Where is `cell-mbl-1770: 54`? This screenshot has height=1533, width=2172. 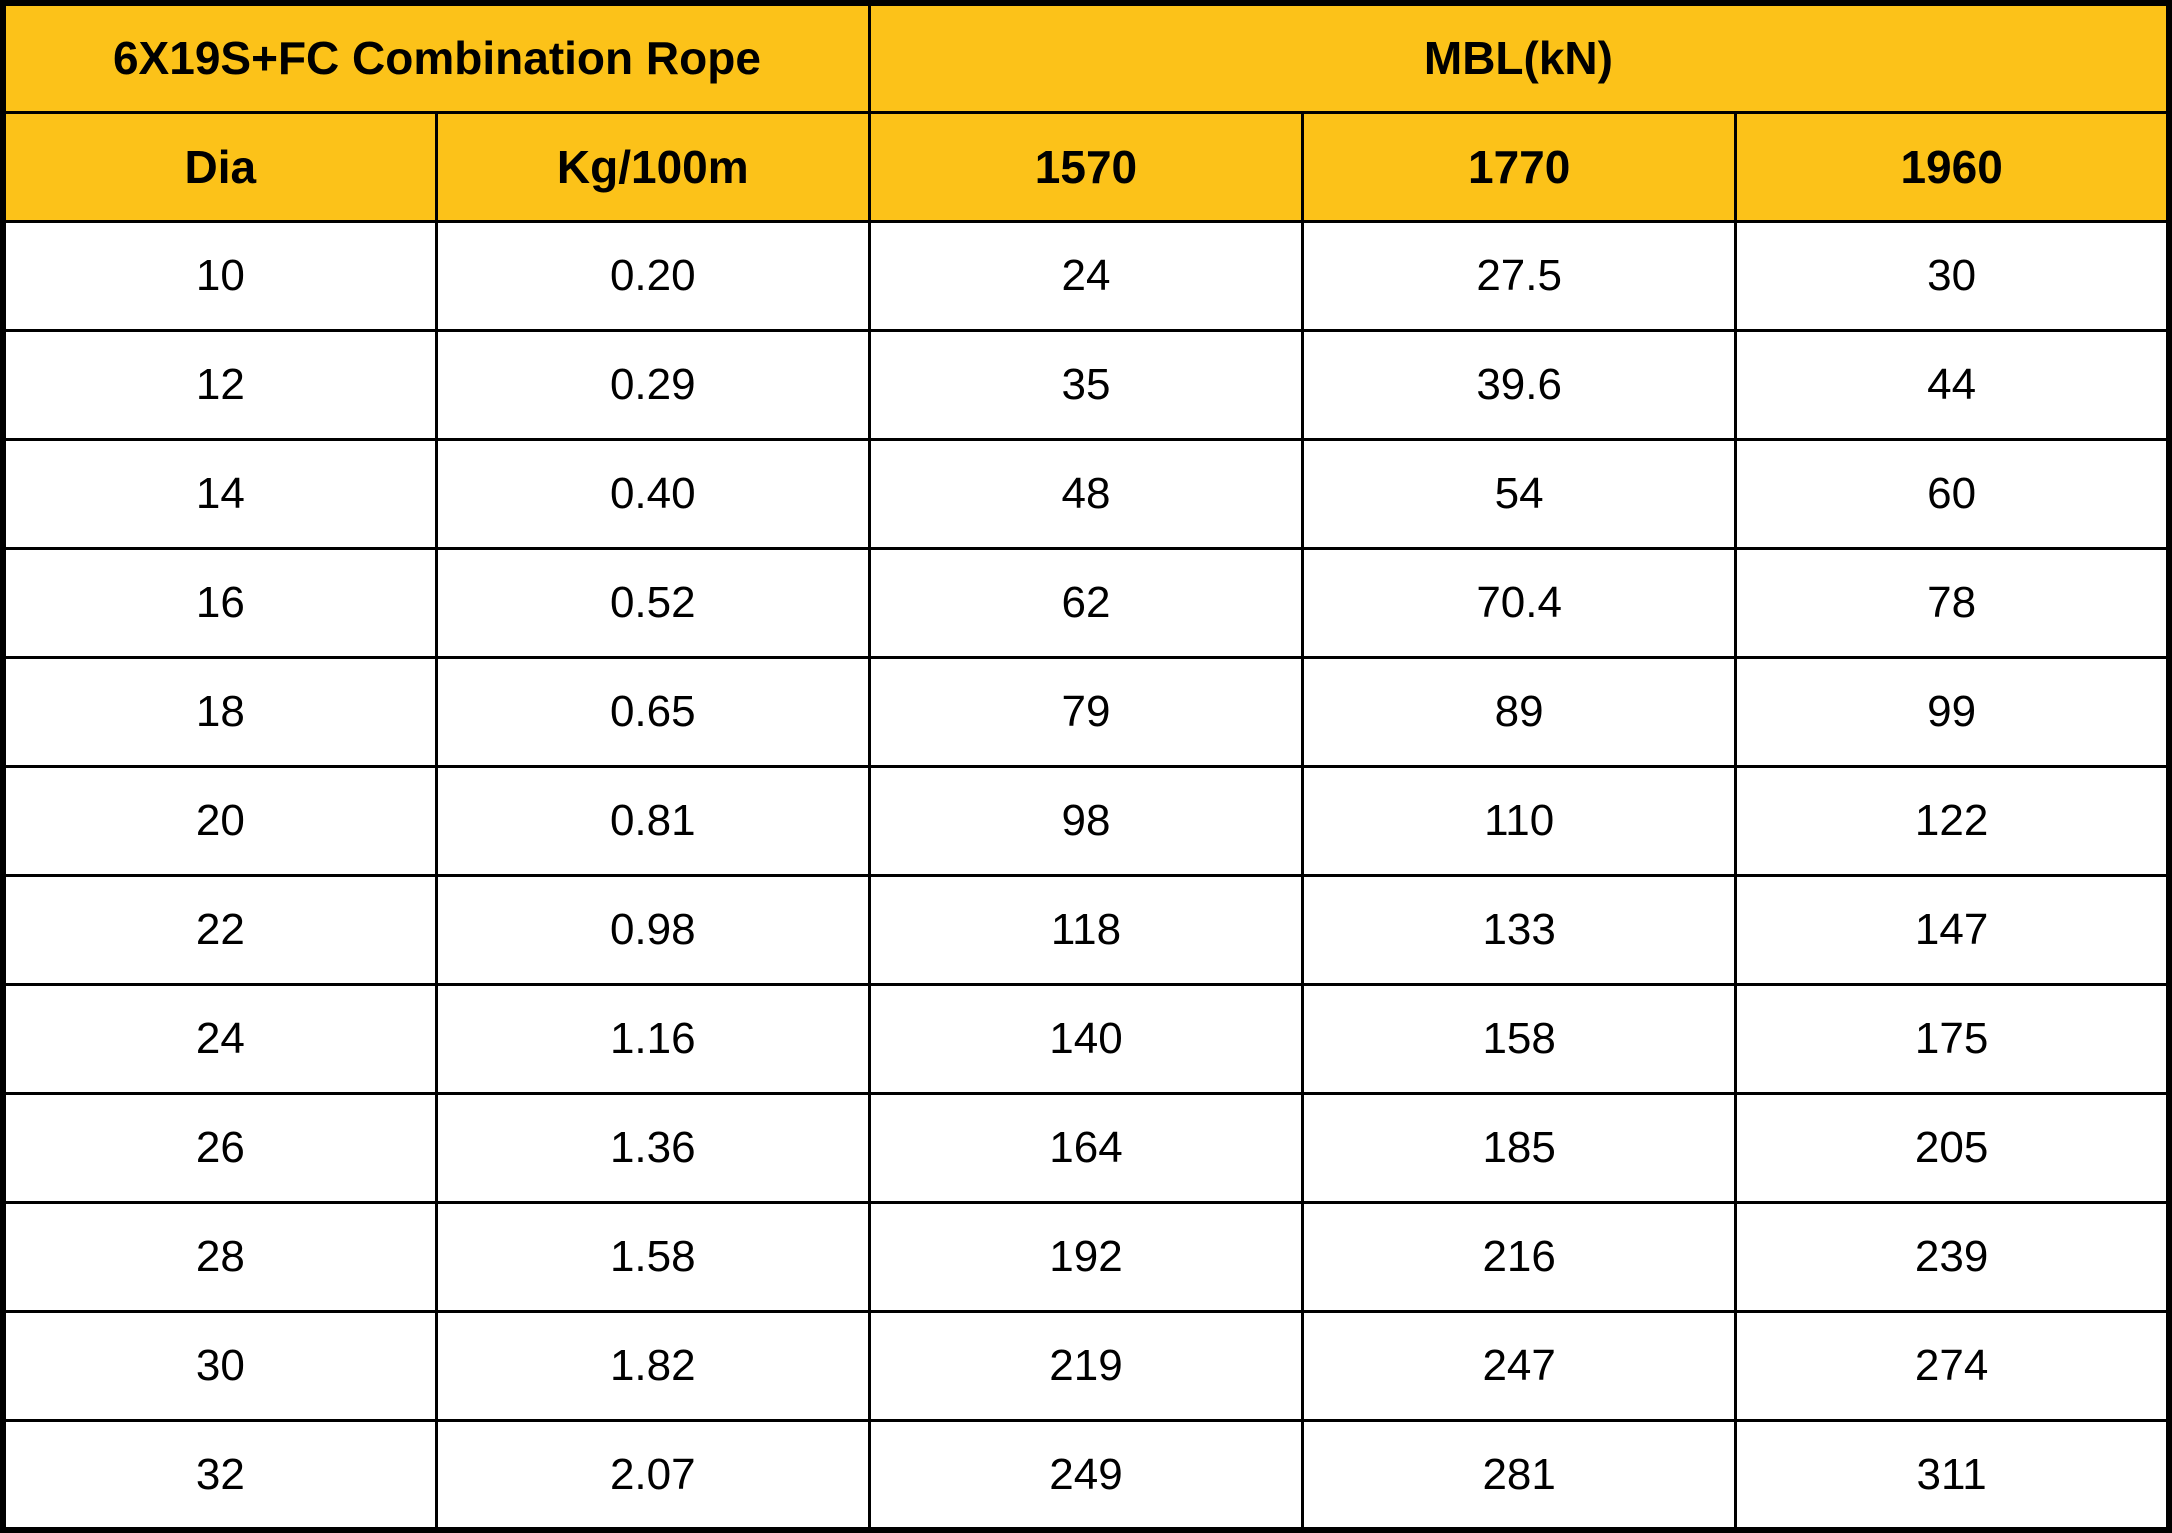
cell-mbl-1770: 54 is located at coordinates (1519, 493).